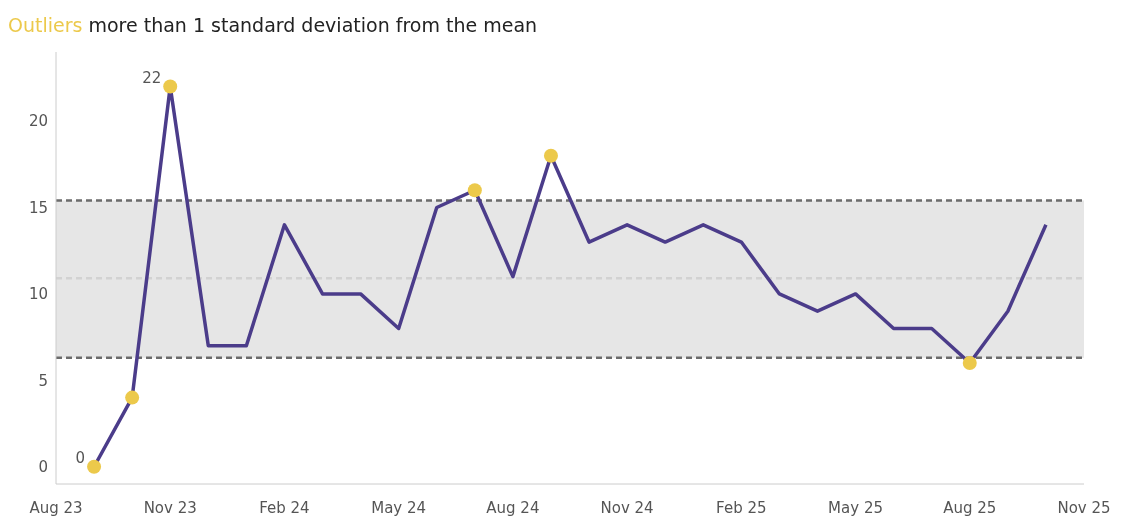 This screenshot has width=1130, height=531. I want to click on x-tick-label: Feb 25, so click(741, 507).